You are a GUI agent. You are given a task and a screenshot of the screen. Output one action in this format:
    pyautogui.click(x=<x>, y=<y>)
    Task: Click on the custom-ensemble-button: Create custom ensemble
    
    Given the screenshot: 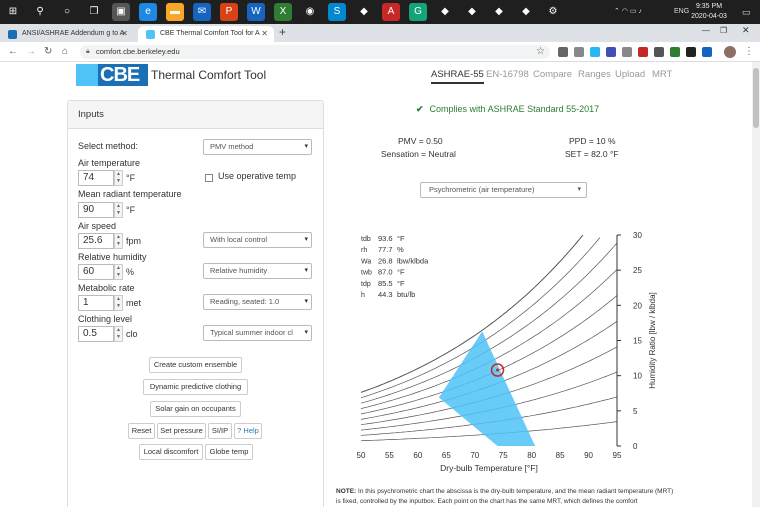 What is the action you would take?
    pyautogui.click(x=195, y=365)
    